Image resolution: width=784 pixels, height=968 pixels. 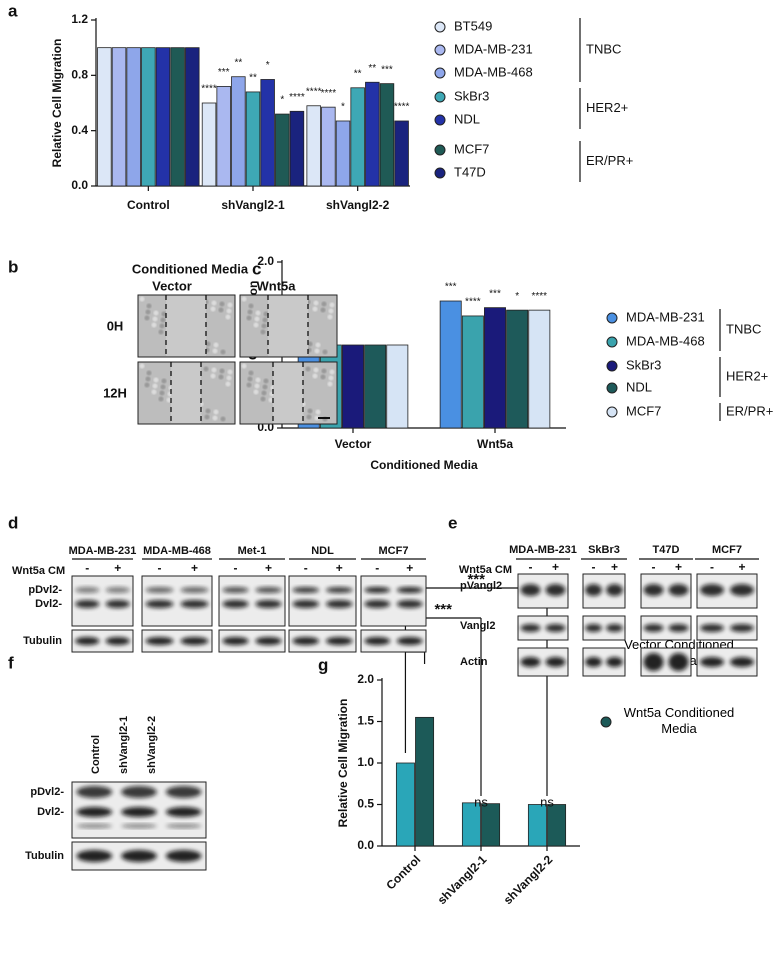 What do you see at coordinates (477, 626) in the screenshot?
I see `band-label: Vangl2` at bounding box center [477, 626].